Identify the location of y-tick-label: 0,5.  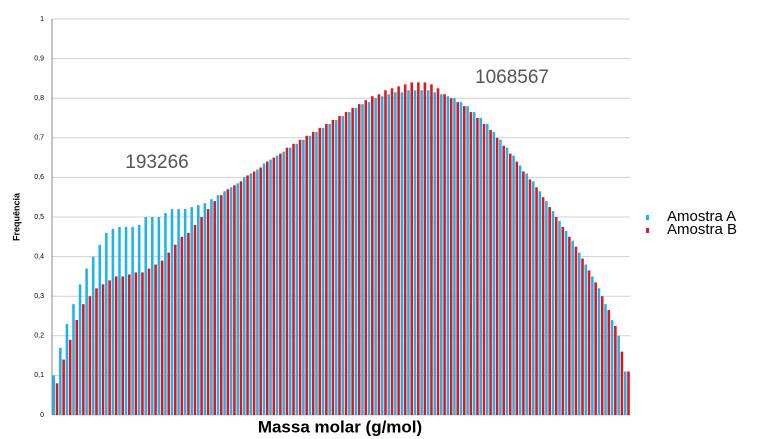
(39, 217).